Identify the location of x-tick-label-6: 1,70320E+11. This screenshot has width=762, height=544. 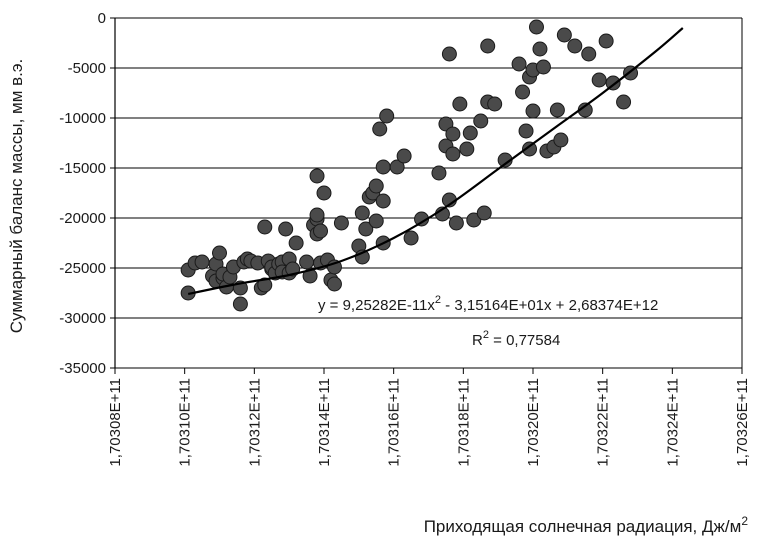
(533, 422).